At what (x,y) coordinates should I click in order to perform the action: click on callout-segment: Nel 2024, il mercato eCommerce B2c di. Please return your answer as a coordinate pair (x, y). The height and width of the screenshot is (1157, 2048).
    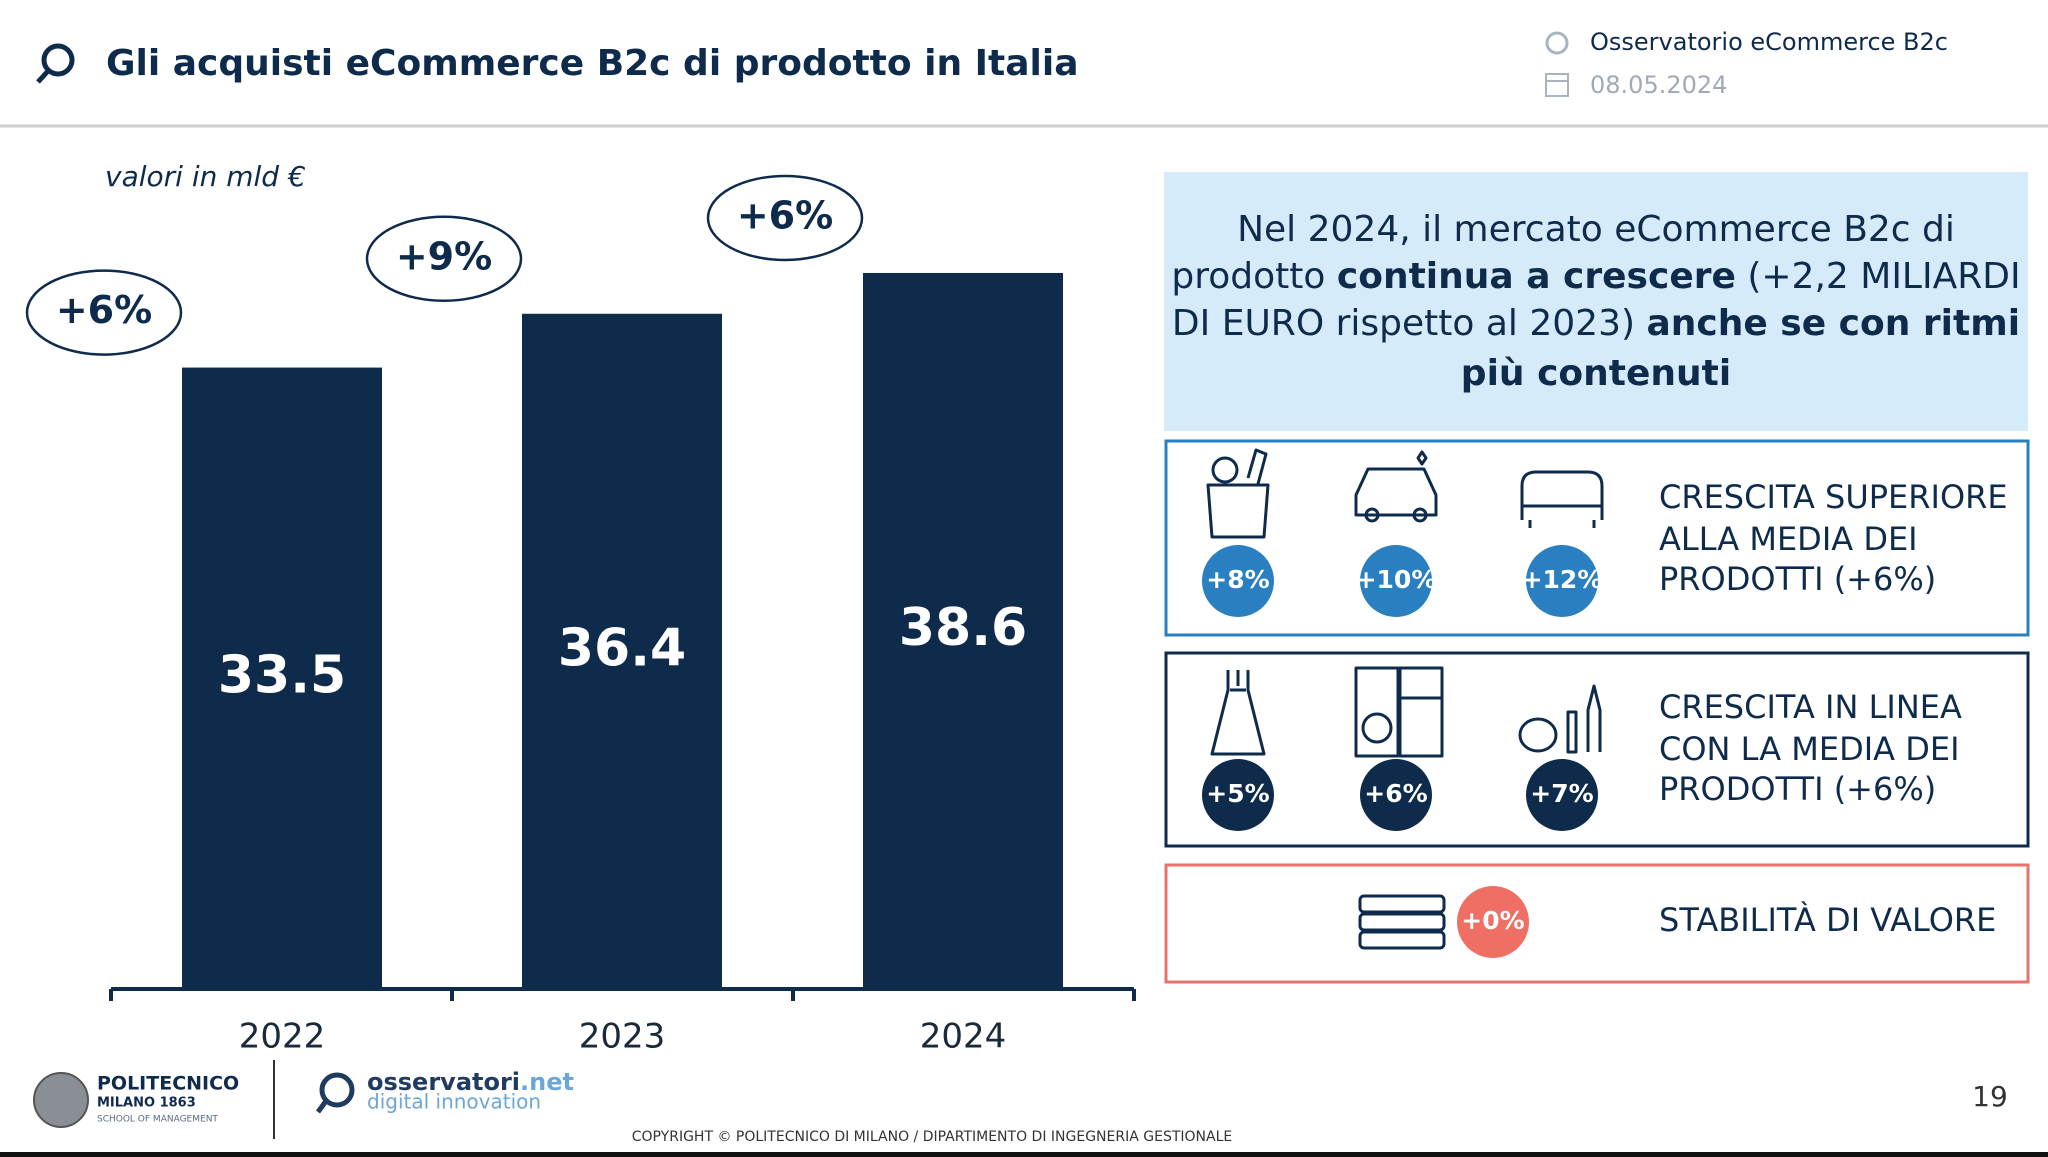
    Looking at the image, I should click on (1596, 229).